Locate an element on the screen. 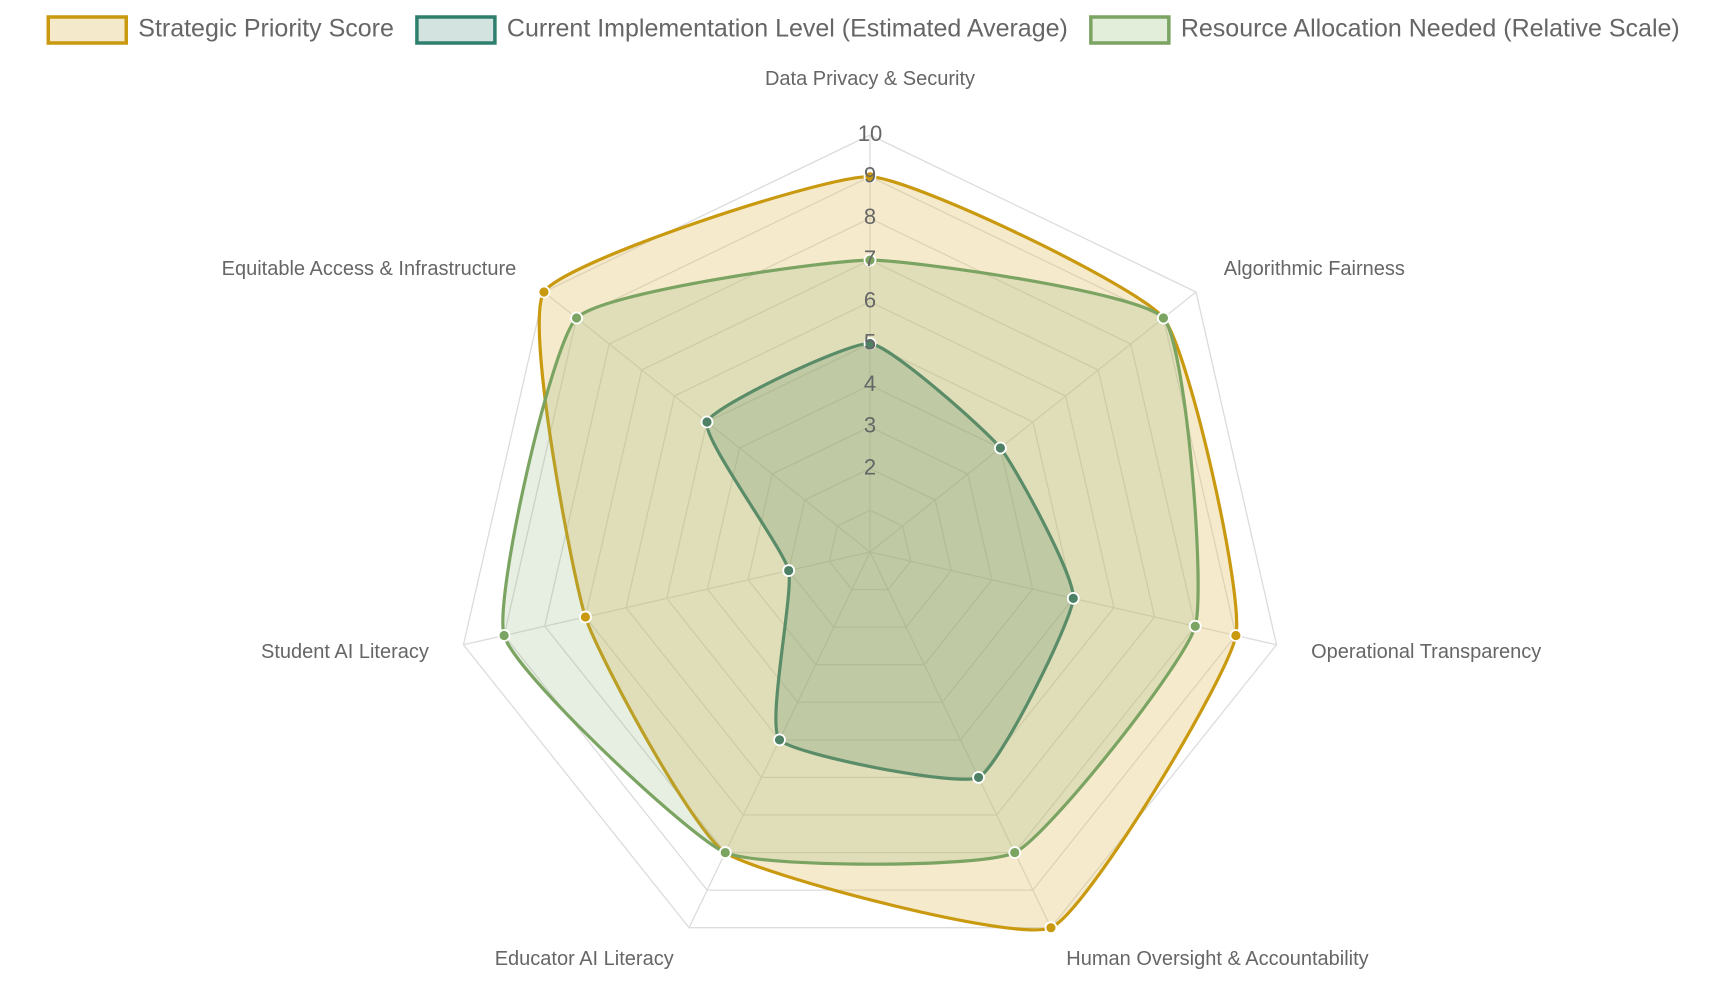 The height and width of the screenshot is (1000, 1728). legend-swatch-strategic-priority-score is located at coordinates (87, 30).